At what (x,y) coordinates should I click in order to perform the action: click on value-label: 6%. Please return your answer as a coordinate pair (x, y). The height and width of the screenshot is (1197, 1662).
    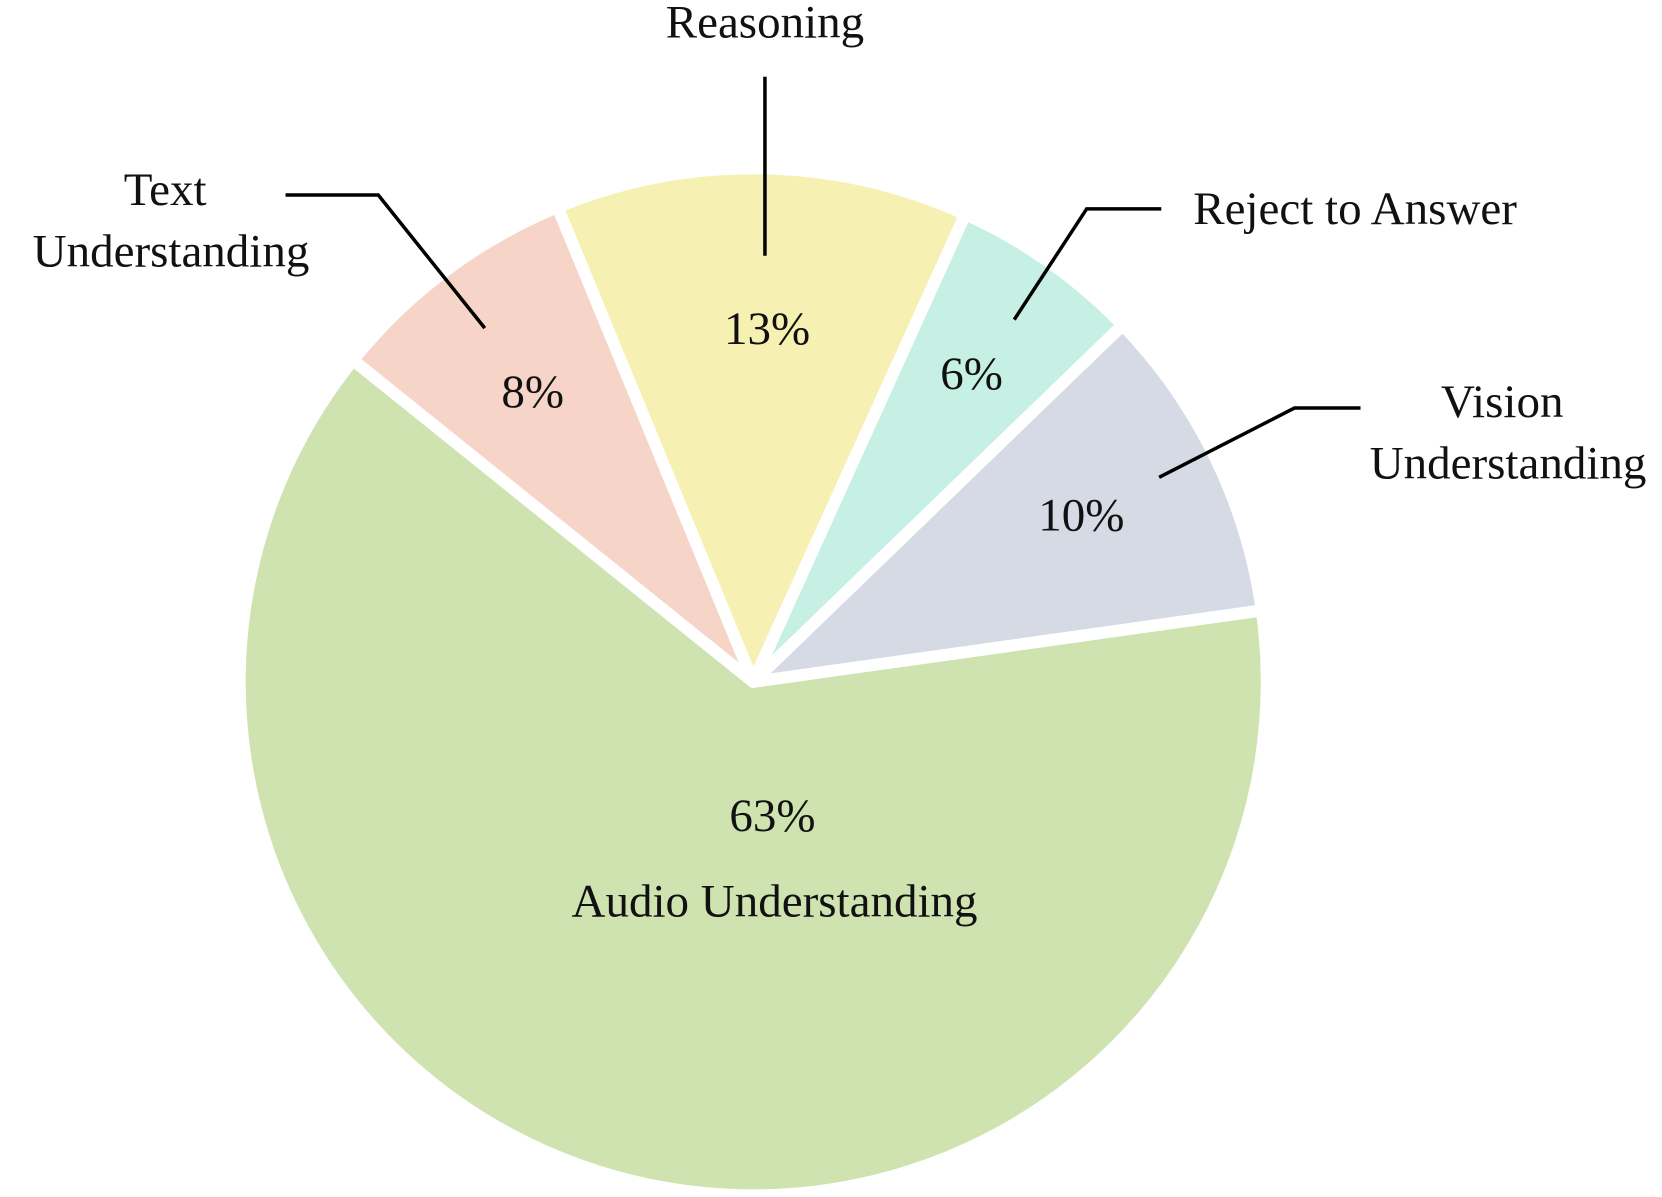
    Looking at the image, I should click on (971, 374).